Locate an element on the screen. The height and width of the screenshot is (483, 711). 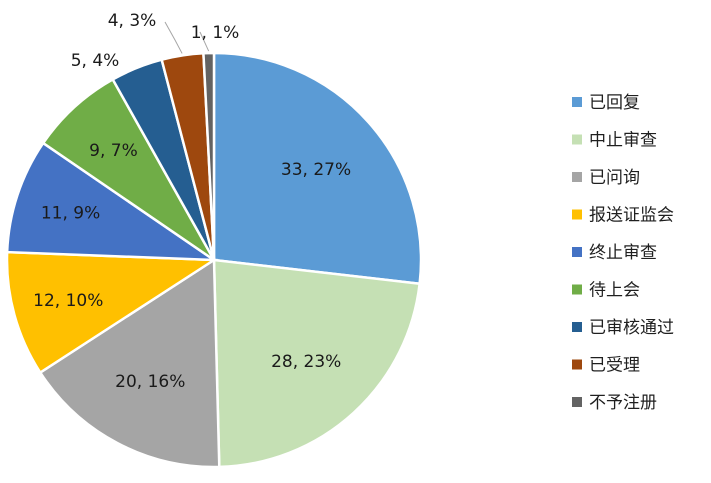
legend-label-5: 终止审查 is located at coordinates (623, 253).